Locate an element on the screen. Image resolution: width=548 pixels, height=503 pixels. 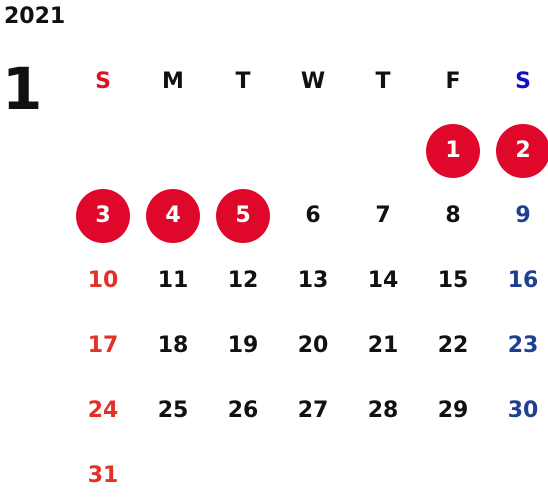
calendar-day: 12 is located at coordinates (243, 280).